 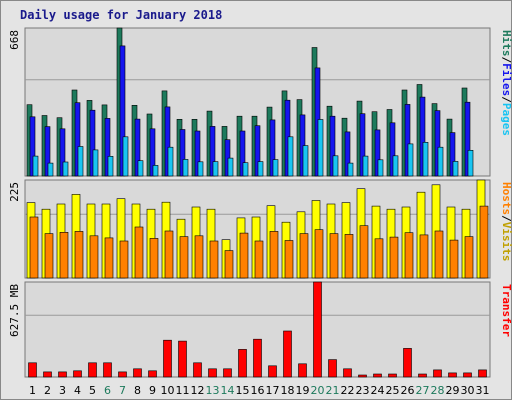 What do you see at coordinates (438, 390) in the screenshot?
I see `day-label-28: 28` at bounding box center [438, 390].